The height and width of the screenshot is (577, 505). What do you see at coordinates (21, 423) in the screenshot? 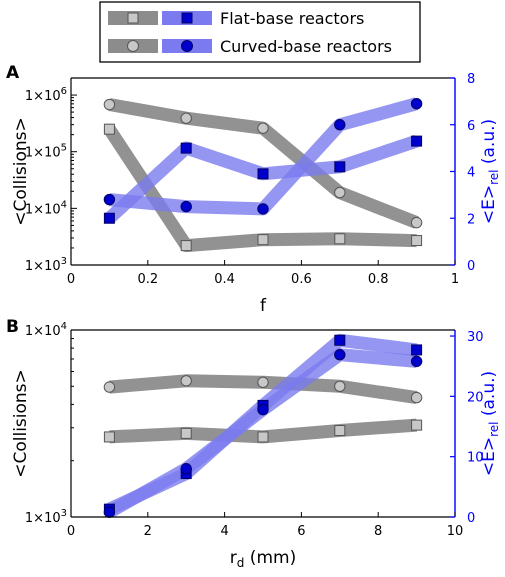
I see `panel-b-y-left-label: <Collisions>` at bounding box center [21, 423].